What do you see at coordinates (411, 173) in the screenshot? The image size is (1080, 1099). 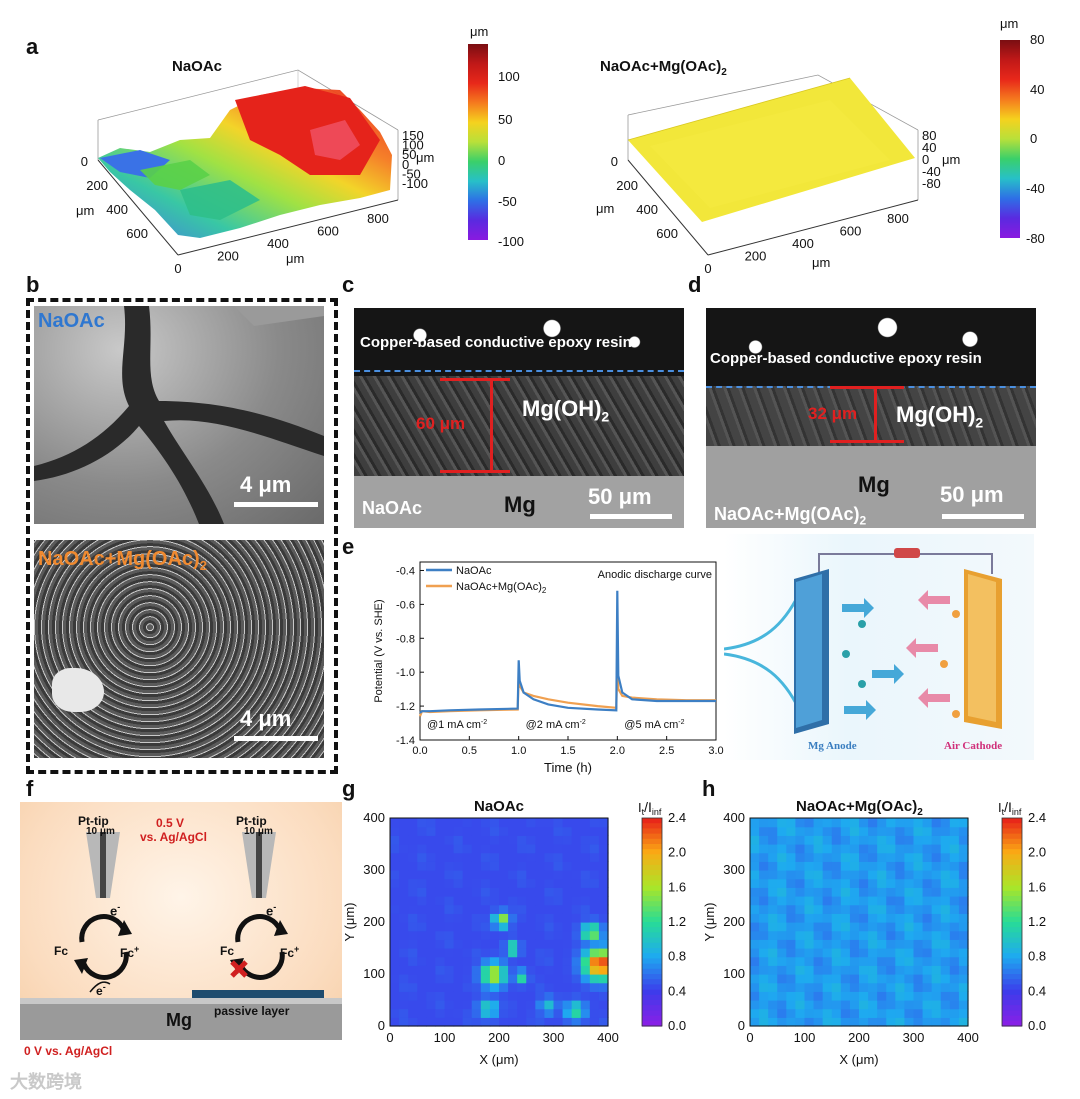 I see `a-left-ztick-4: -50` at bounding box center [411, 173].